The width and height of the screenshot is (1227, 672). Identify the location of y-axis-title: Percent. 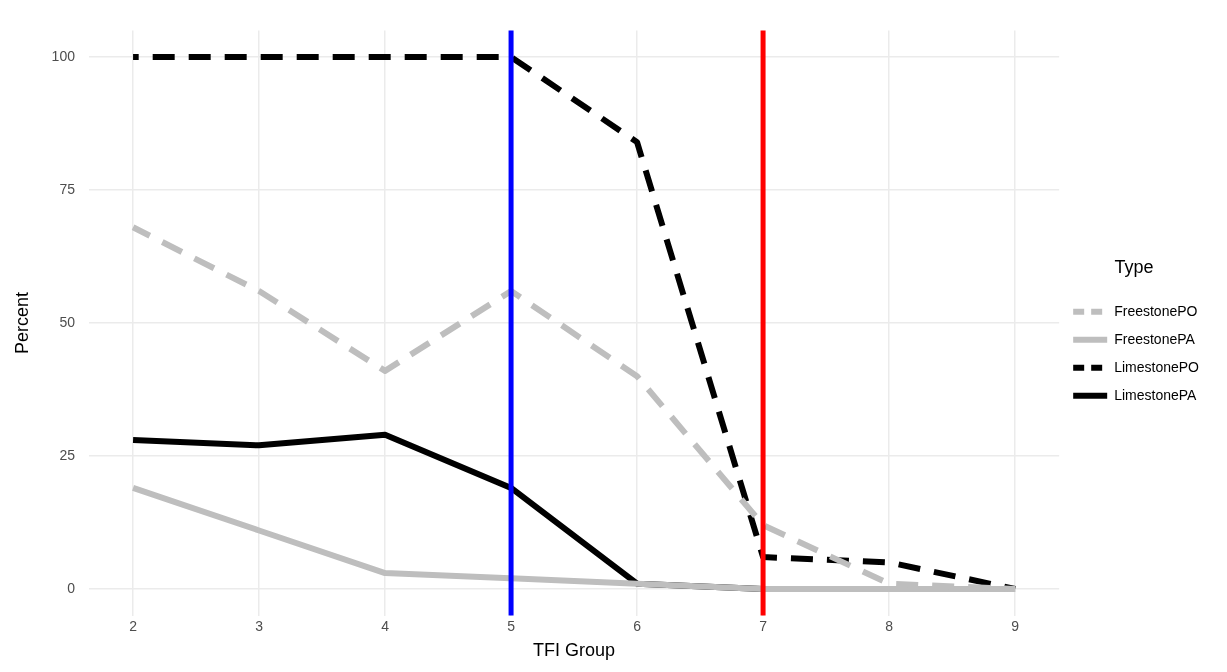
(21, 323).